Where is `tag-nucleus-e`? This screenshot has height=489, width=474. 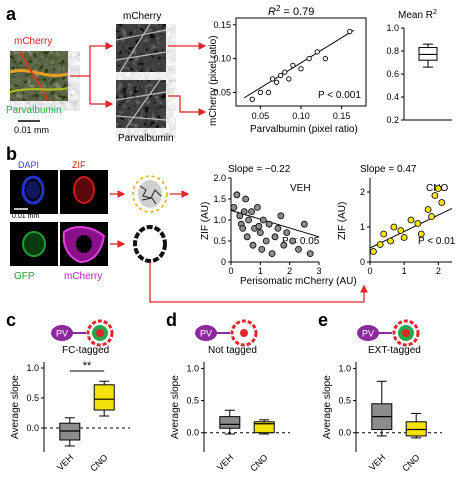
tag-nucleus-e is located at coordinates (406, 333).